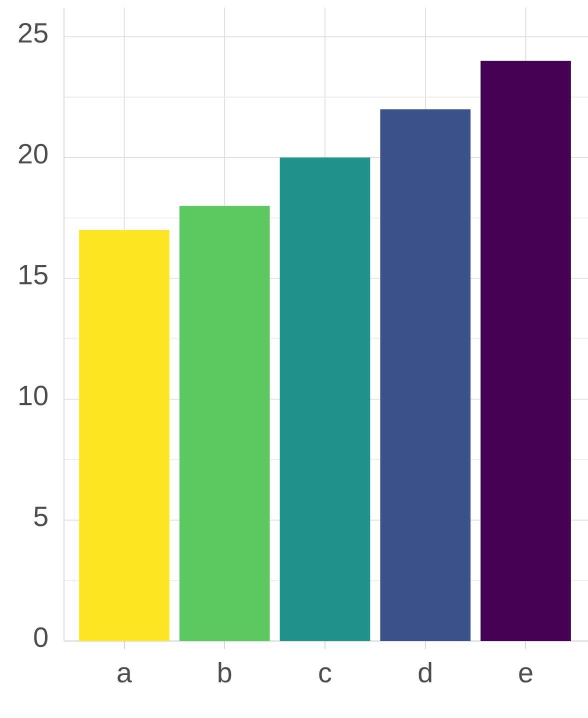 This screenshot has width=588, height=718. Describe the element at coordinates (225, 672) in the screenshot. I see `x-tick-label: b` at that location.